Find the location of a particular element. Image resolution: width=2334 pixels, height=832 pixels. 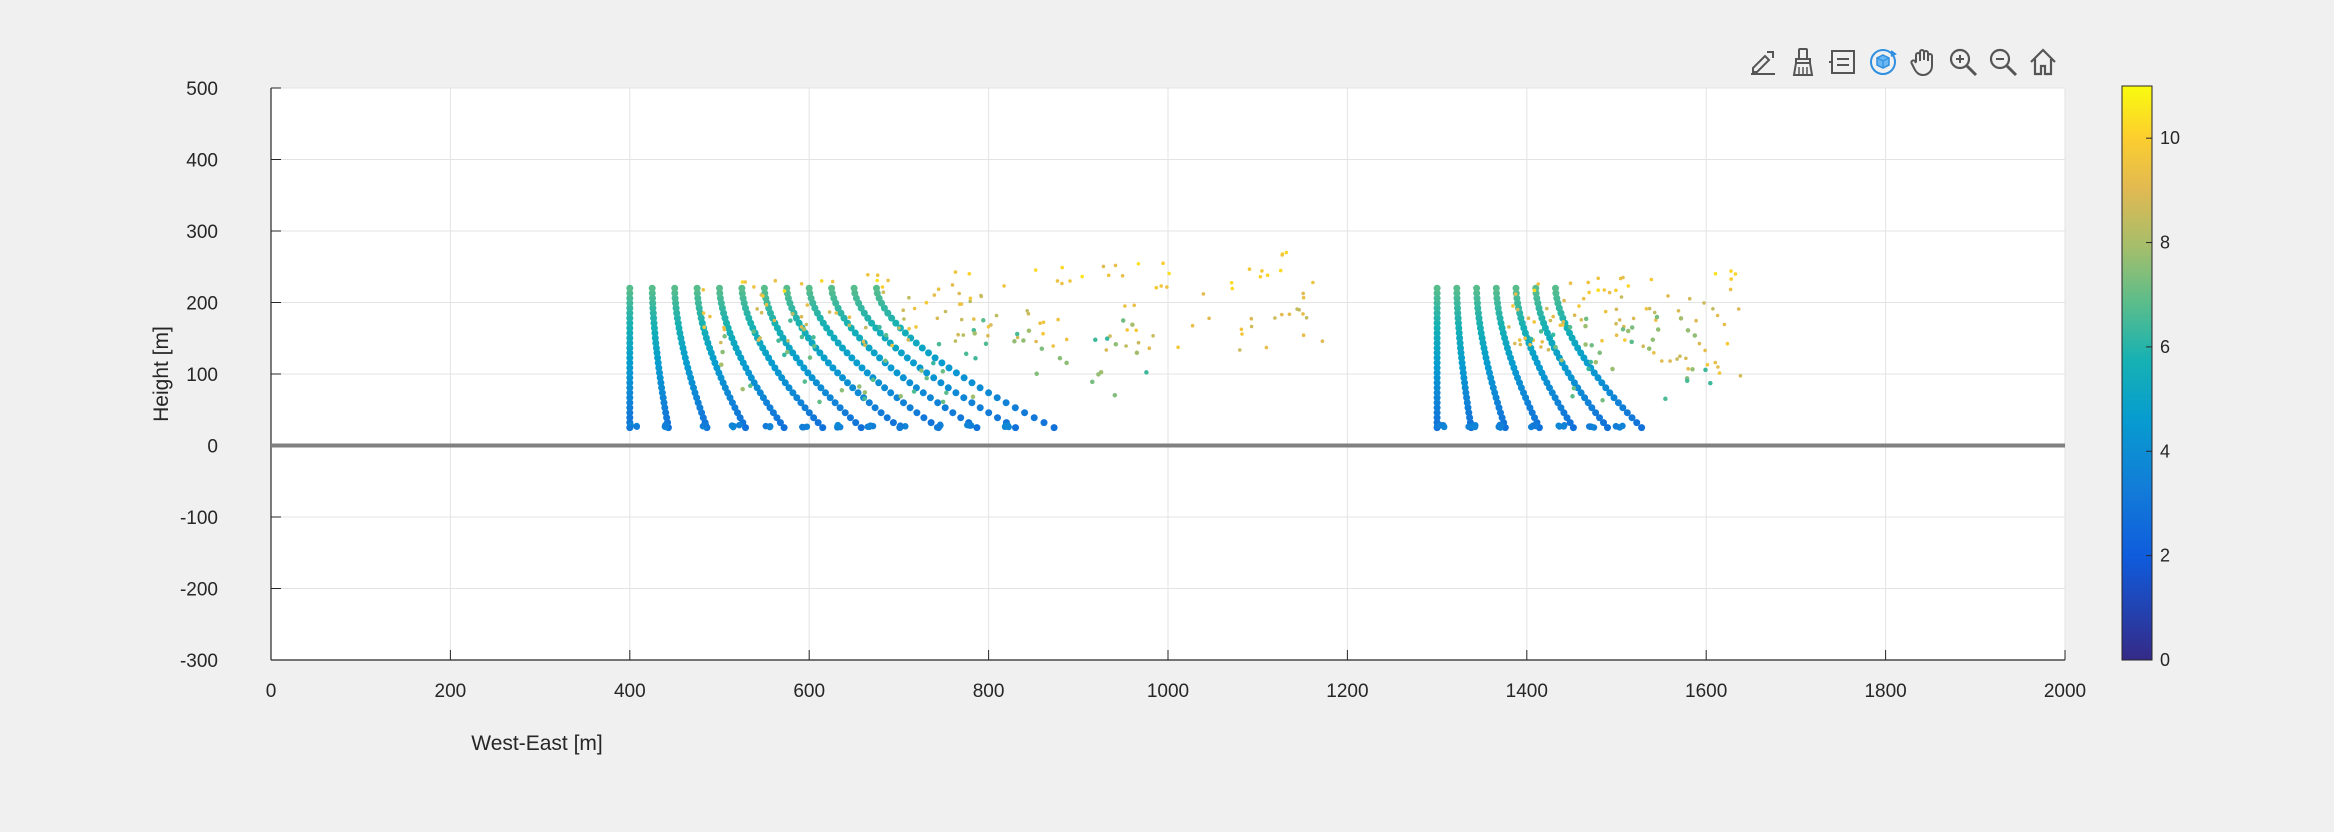

edit-export-button is located at coordinates (1763, 62).